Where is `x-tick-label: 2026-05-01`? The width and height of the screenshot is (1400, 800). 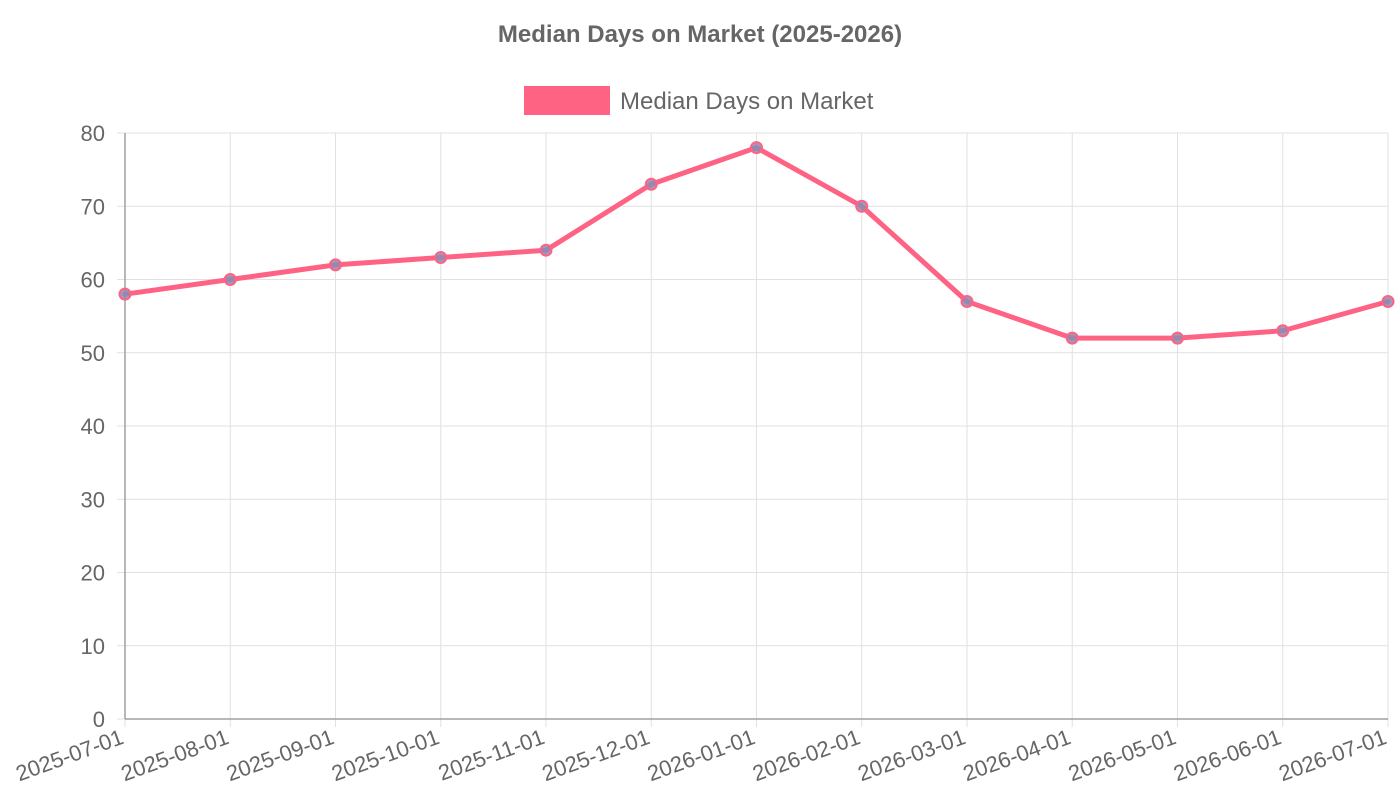 x-tick-label: 2026-05-01 is located at coordinates (1122, 755).